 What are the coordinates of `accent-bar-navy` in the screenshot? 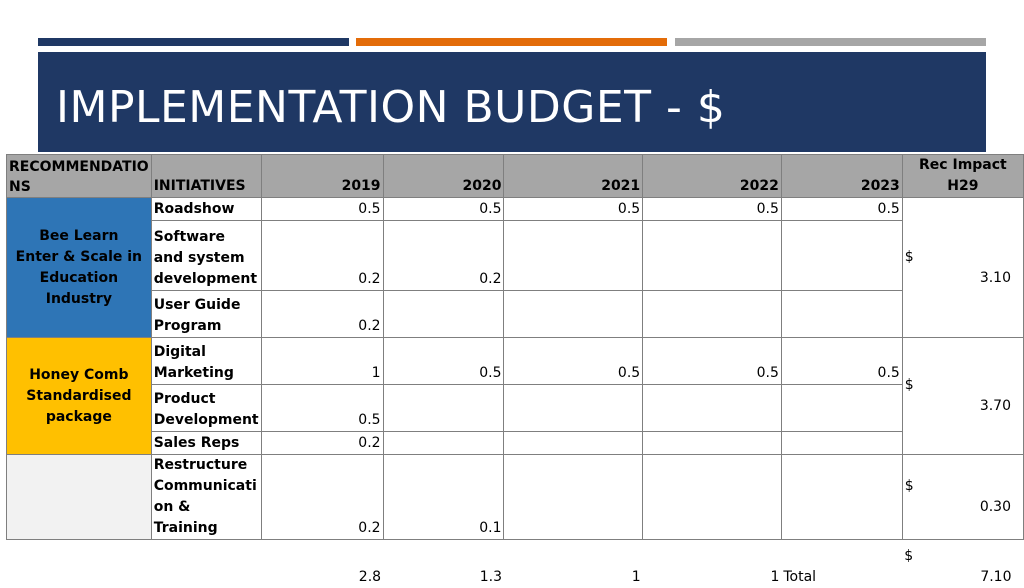 It's located at (193, 42).